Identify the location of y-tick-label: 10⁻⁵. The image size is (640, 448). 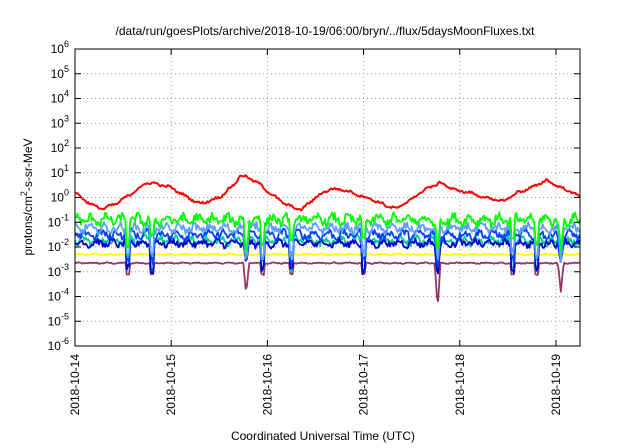
(58, 319).